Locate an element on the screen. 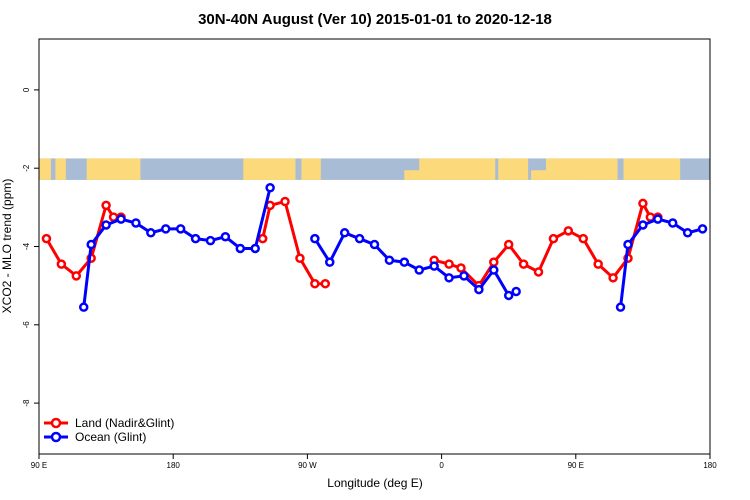  y-tick-label: -6 is located at coordinates (26, 325).